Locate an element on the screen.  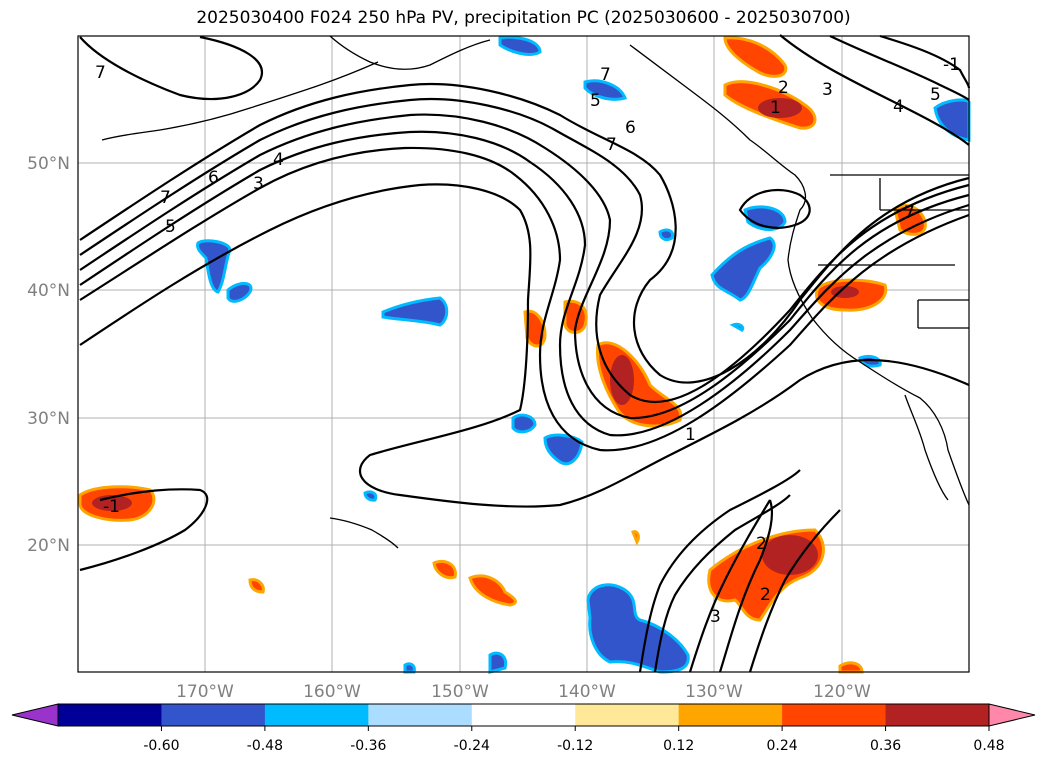
aleutian-islands is located at coordinates (240, 101).